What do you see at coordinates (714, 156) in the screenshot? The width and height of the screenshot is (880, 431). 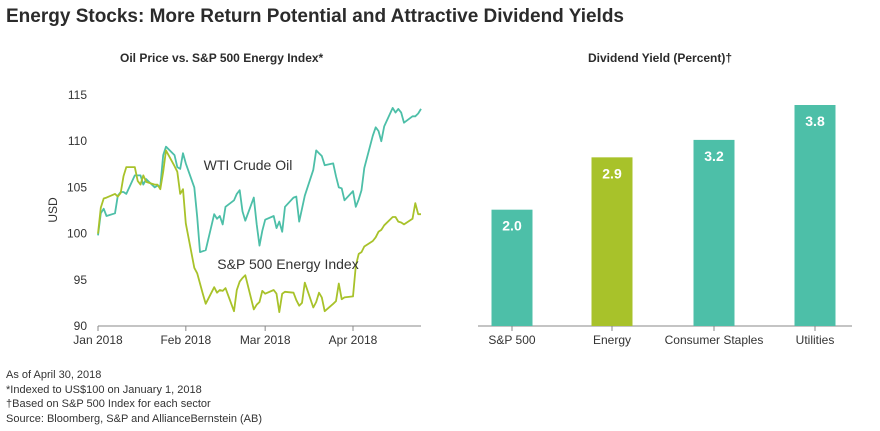 I see `bar-value-label: 3.2` at bounding box center [714, 156].